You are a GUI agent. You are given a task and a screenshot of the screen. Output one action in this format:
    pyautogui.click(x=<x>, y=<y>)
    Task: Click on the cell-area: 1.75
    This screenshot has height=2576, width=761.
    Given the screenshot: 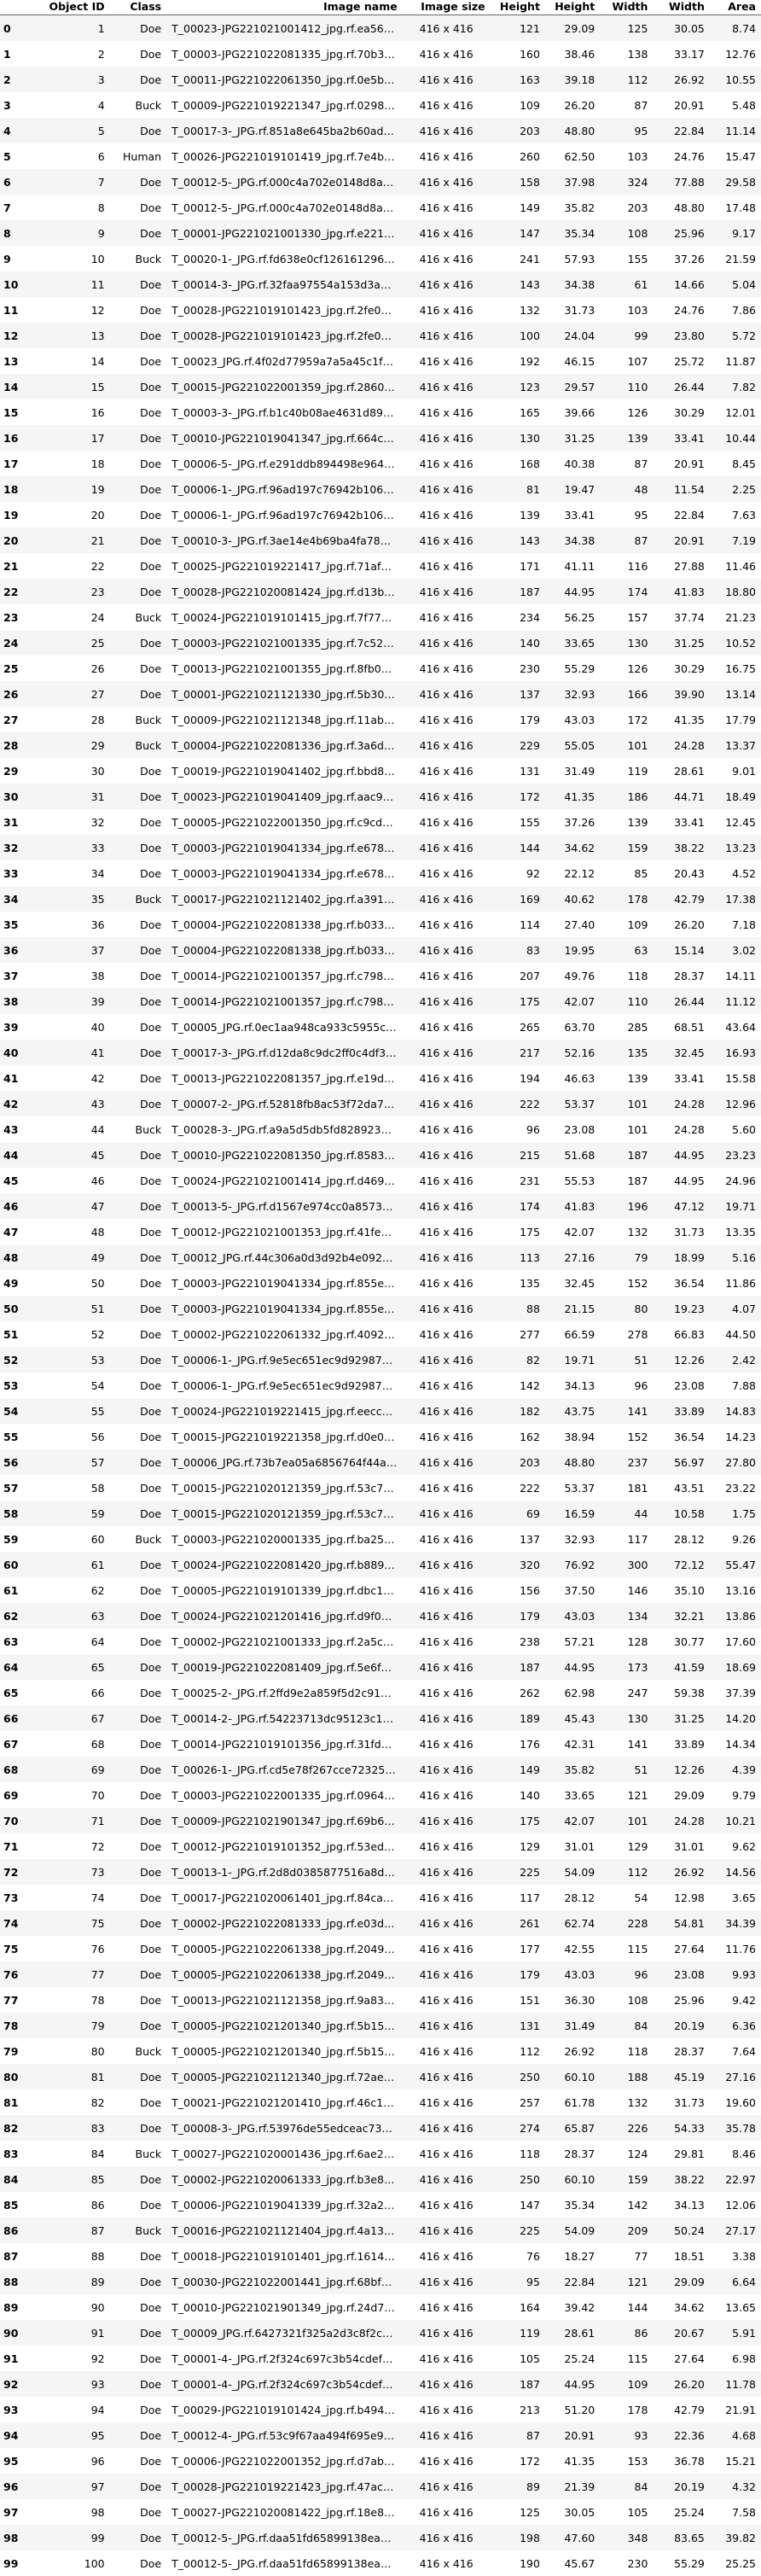 What is the action you would take?
    pyautogui.click(x=735, y=1513)
    